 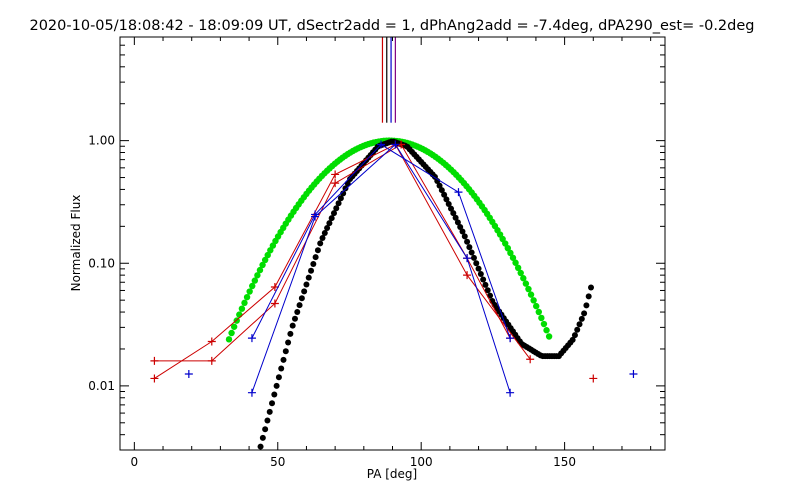 I want to click on y-tick-label: 0.01, so click(x=101, y=386).